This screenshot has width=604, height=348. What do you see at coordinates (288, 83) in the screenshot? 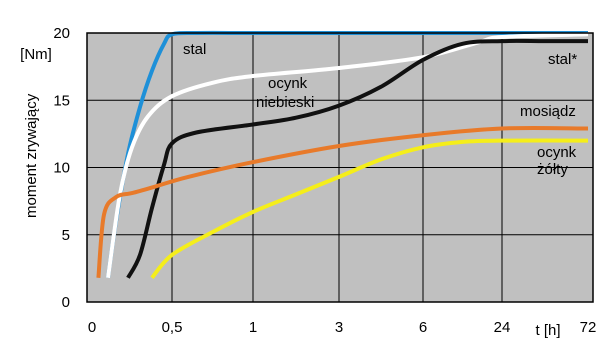
I see `series-label-ocynk-niebieski-1: ocynk` at bounding box center [288, 83].